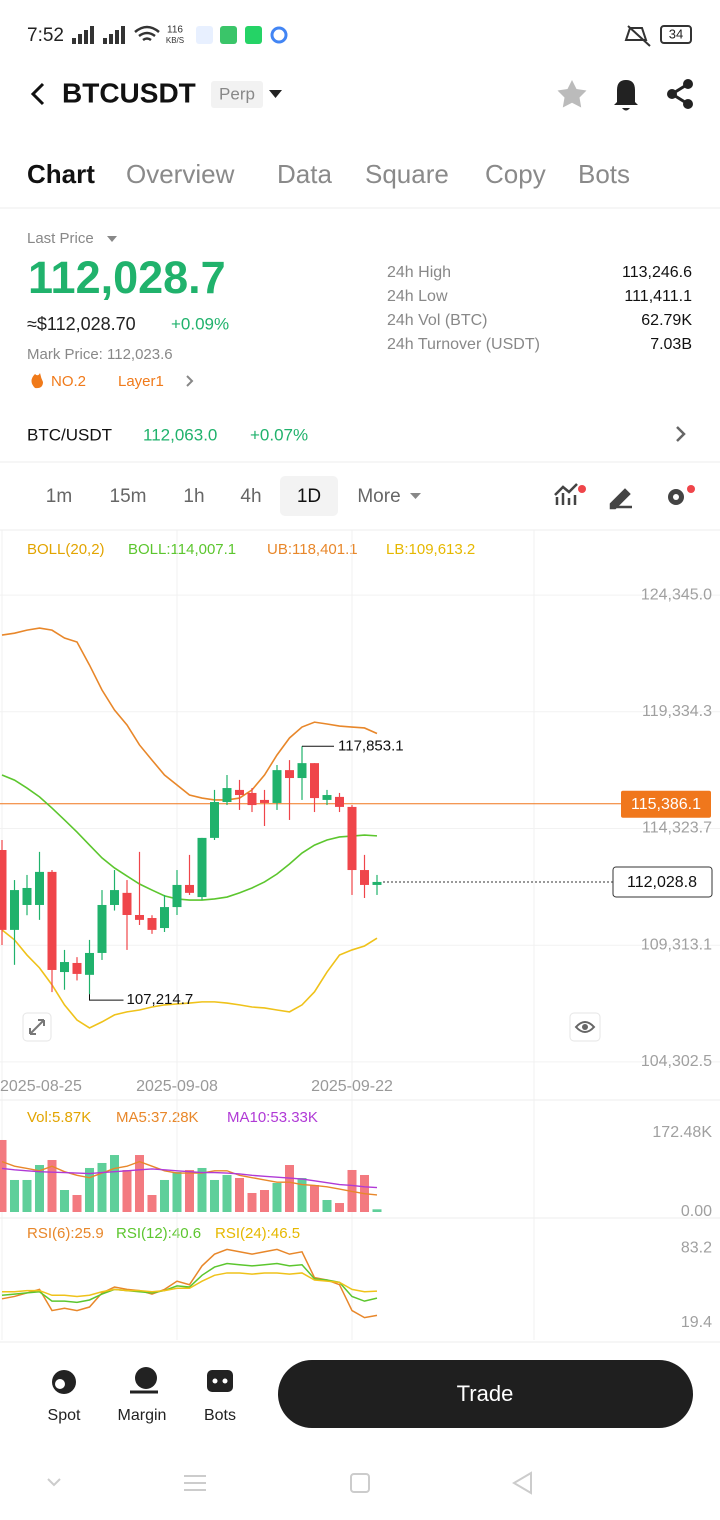  What do you see at coordinates (680, 94) in the screenshot?
I see `share-button` at bounding box center [680, 94].